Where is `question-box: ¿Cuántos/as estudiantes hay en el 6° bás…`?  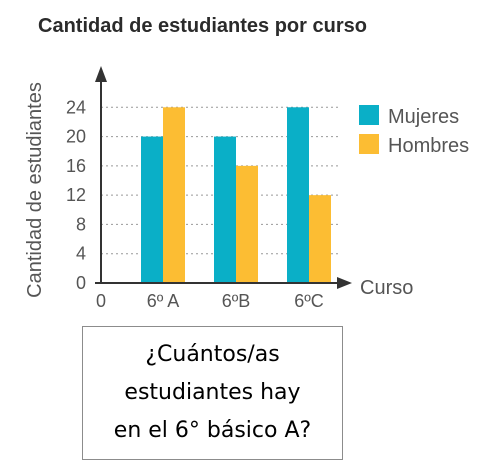
question-box: ¿Cuántos/as estudiantes hay en el 6° bás… is located at coordinates (212, 393).